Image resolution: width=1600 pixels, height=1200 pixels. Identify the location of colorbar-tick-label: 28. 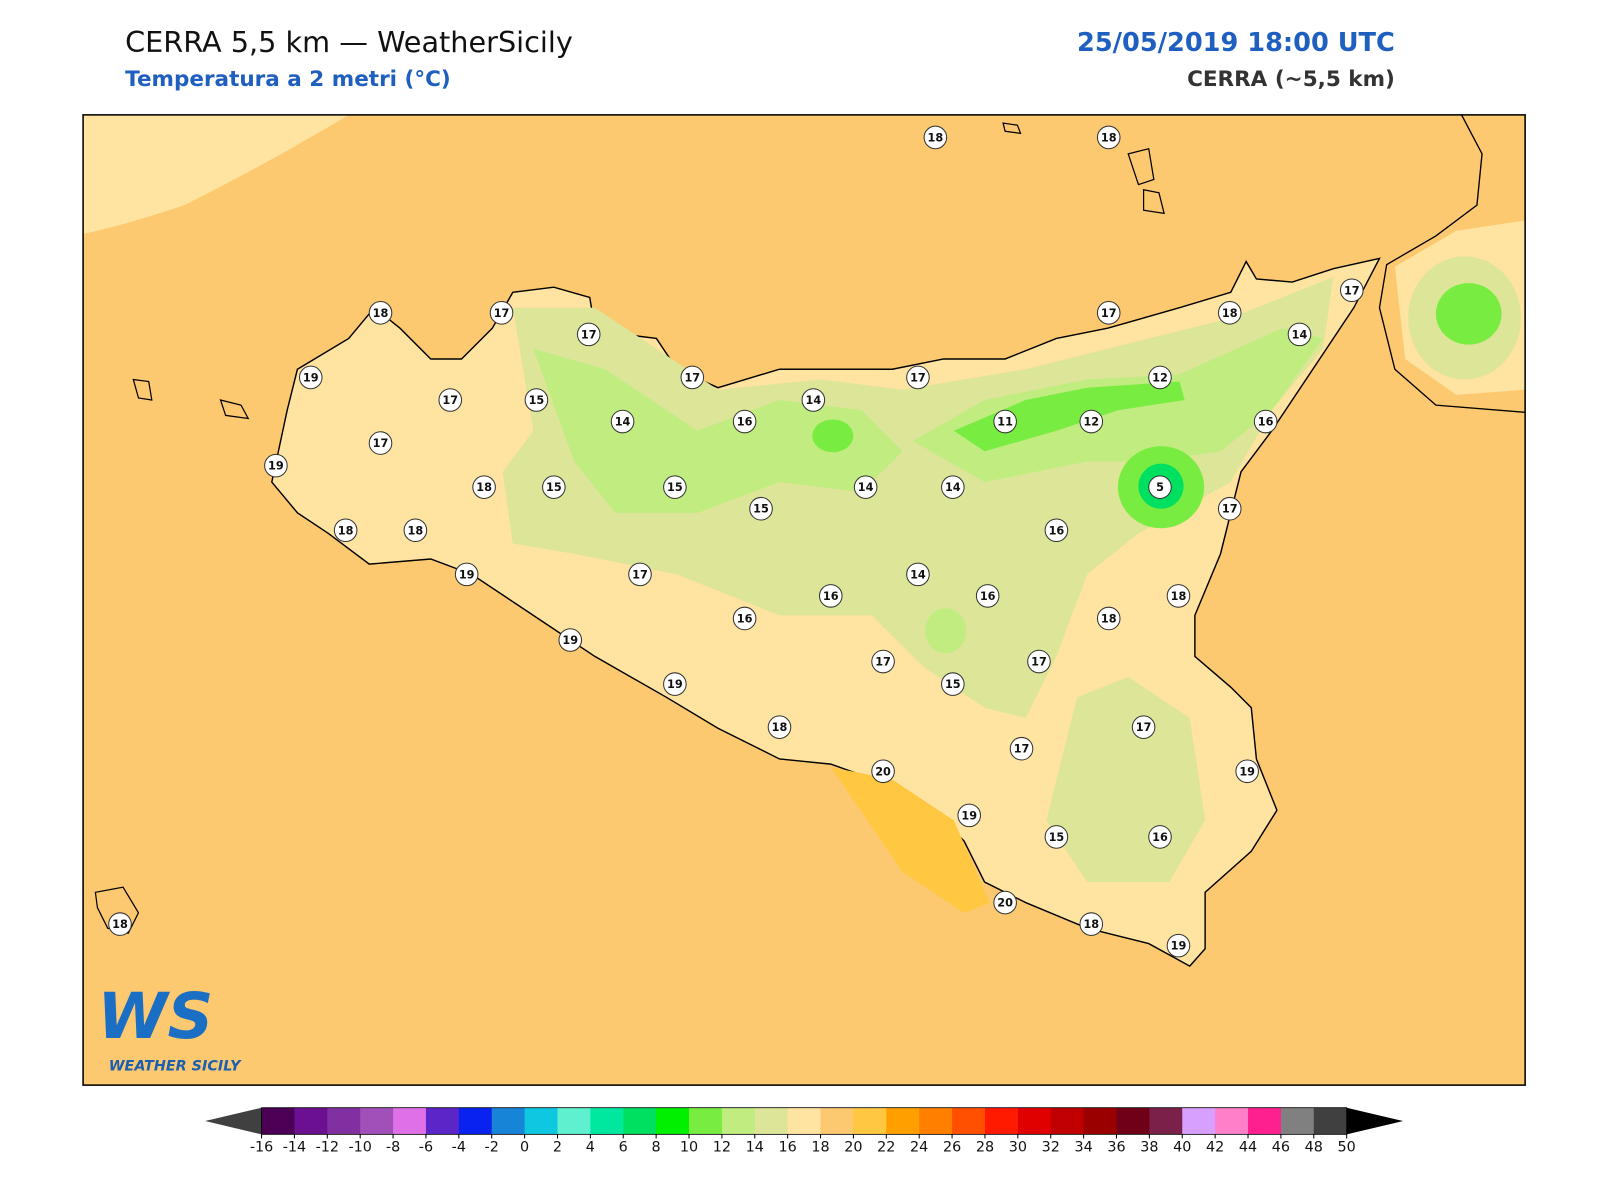
(985, 1148).